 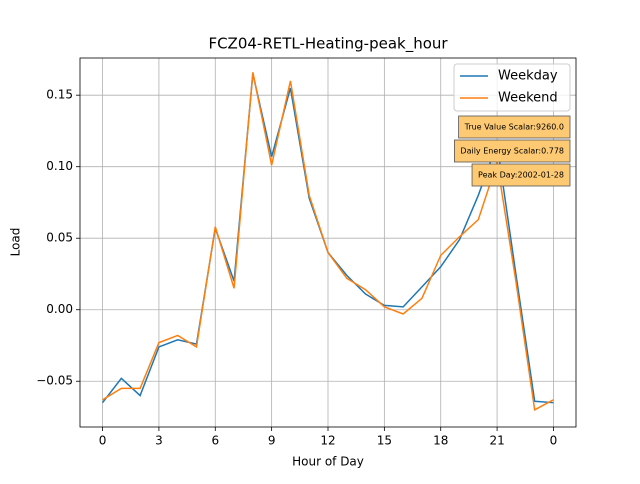 What do you see at coordinates (328, 44) in the screenshot?
I see `chart-title: FCZ04-RETL-Heating-peak_hour` at bounding box center [328, 44].